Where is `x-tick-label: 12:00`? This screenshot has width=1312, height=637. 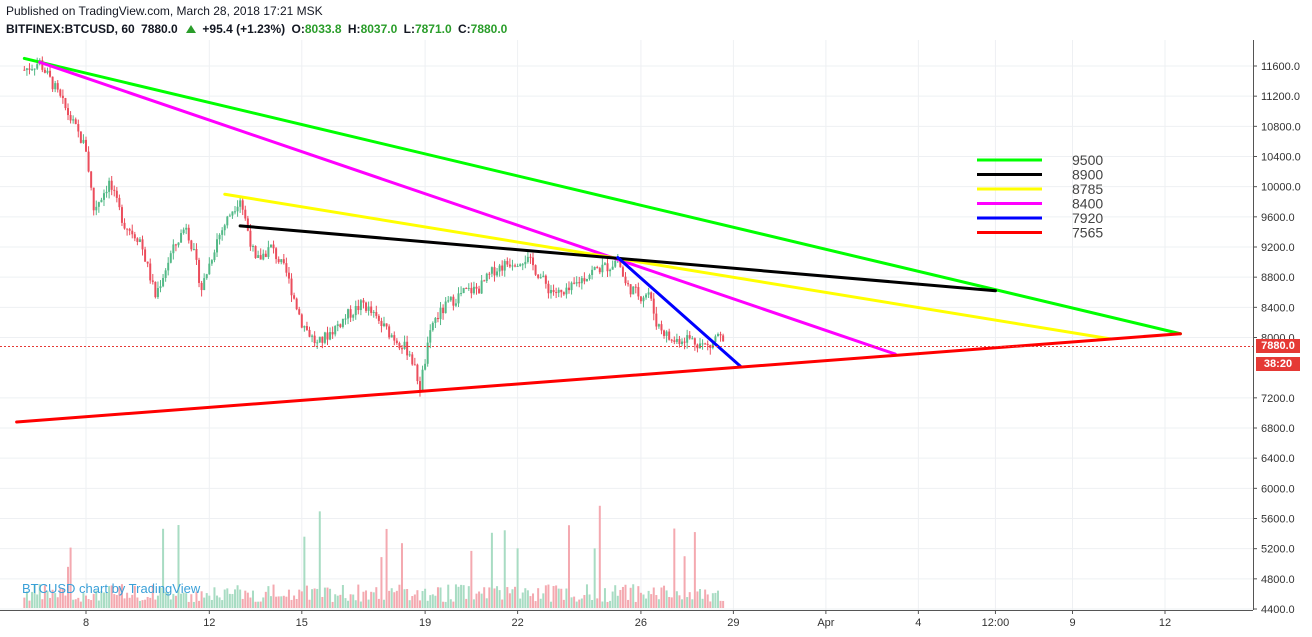 x-tick-label: 12:00 is located at coordinates (996, 623).